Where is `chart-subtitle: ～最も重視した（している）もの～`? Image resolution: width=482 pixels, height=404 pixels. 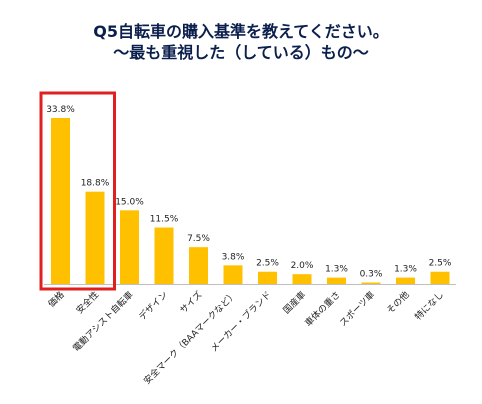 chart-subtitle: ～最も重視した（している）もの～ is located at coordinates (241, 52).